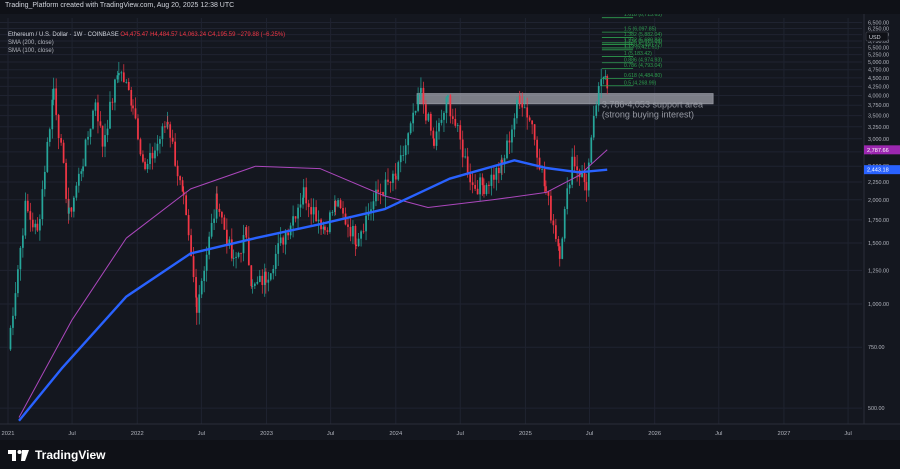 The image size is (900, 469). I want to click on price-tick-label: 4,000.00, so click(878, 97).